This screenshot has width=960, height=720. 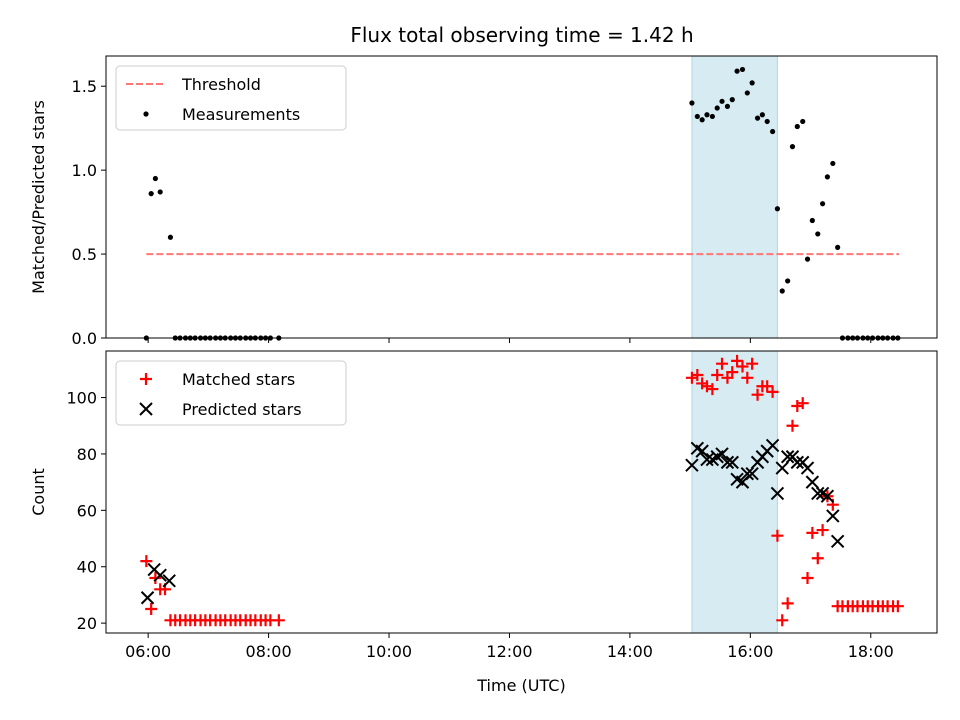 What do you see at coordinates (231, 393) in the screenshot?
I see `legend: Matched stars Predicted stars` at bounding box center [231, 393].